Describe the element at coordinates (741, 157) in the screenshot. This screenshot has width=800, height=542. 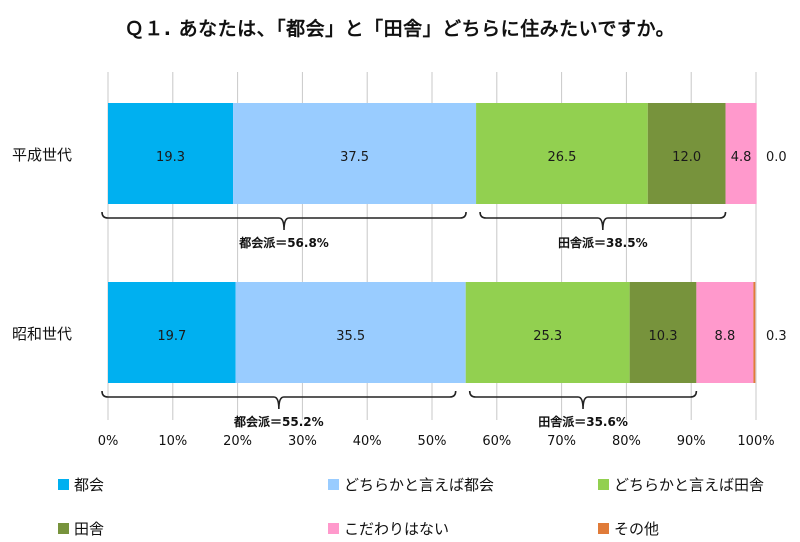
I see `data-label: 4.8` at that location.